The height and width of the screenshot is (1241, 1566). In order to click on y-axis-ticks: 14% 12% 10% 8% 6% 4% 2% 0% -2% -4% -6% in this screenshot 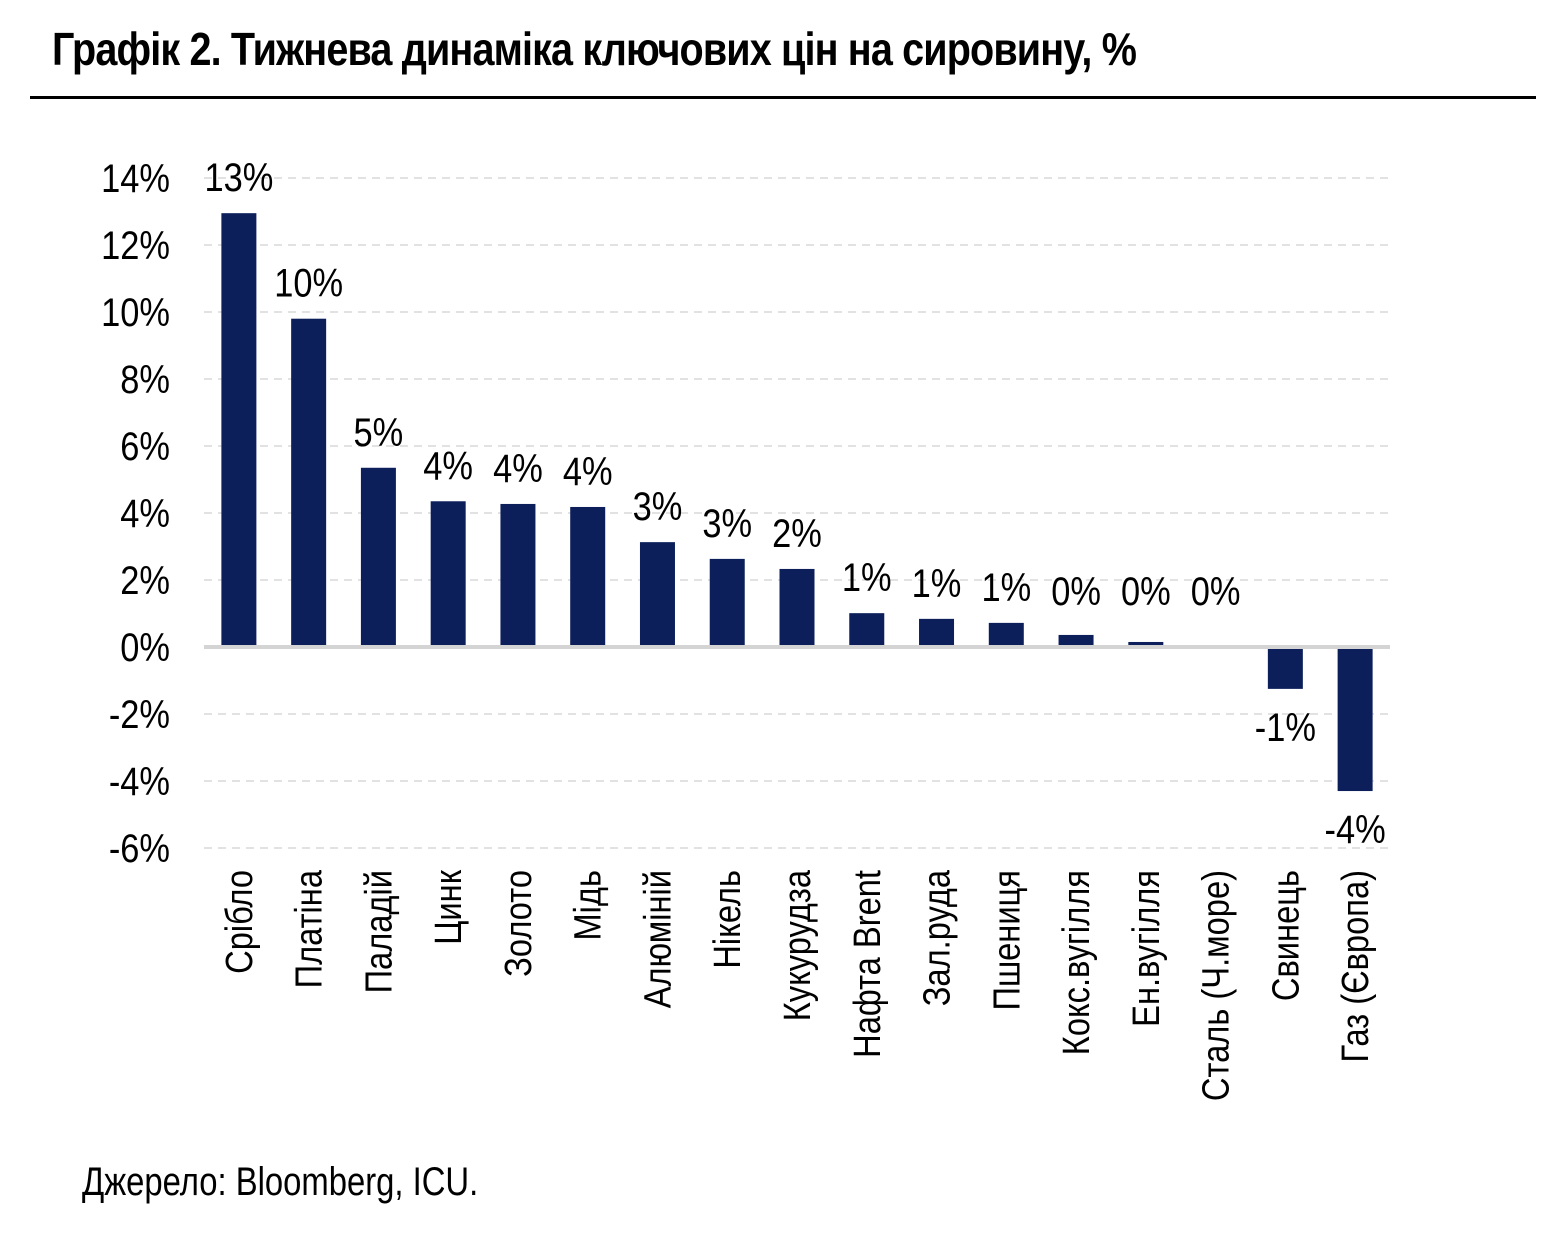, I will do `click(135, 513)`.